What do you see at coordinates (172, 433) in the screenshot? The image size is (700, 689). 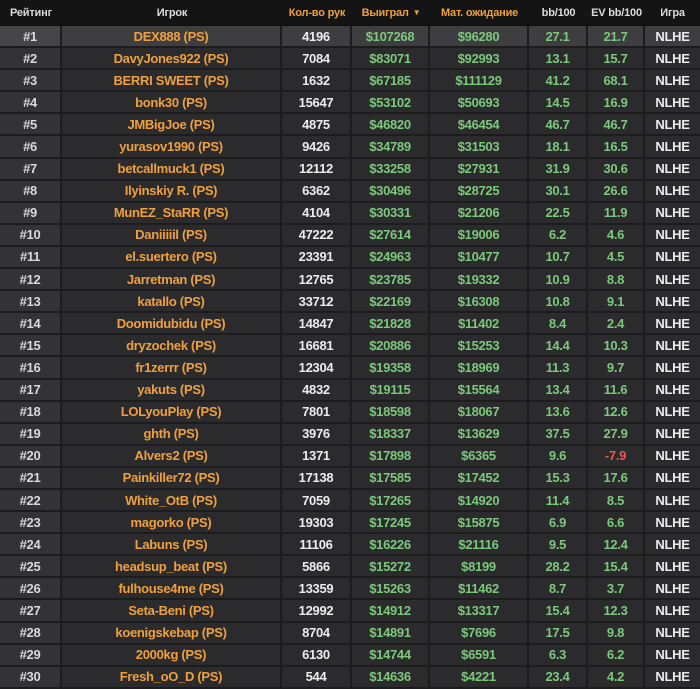 I see `player-name-link: ghth (PS)` at bounding box center [172, 433].